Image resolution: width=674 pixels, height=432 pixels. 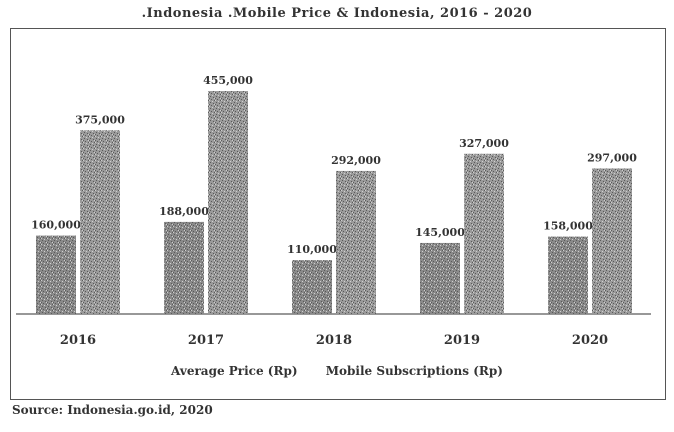 I want to click on source-note: Source: Indonesia.go.id, 2020, so click(x=112, y=410).